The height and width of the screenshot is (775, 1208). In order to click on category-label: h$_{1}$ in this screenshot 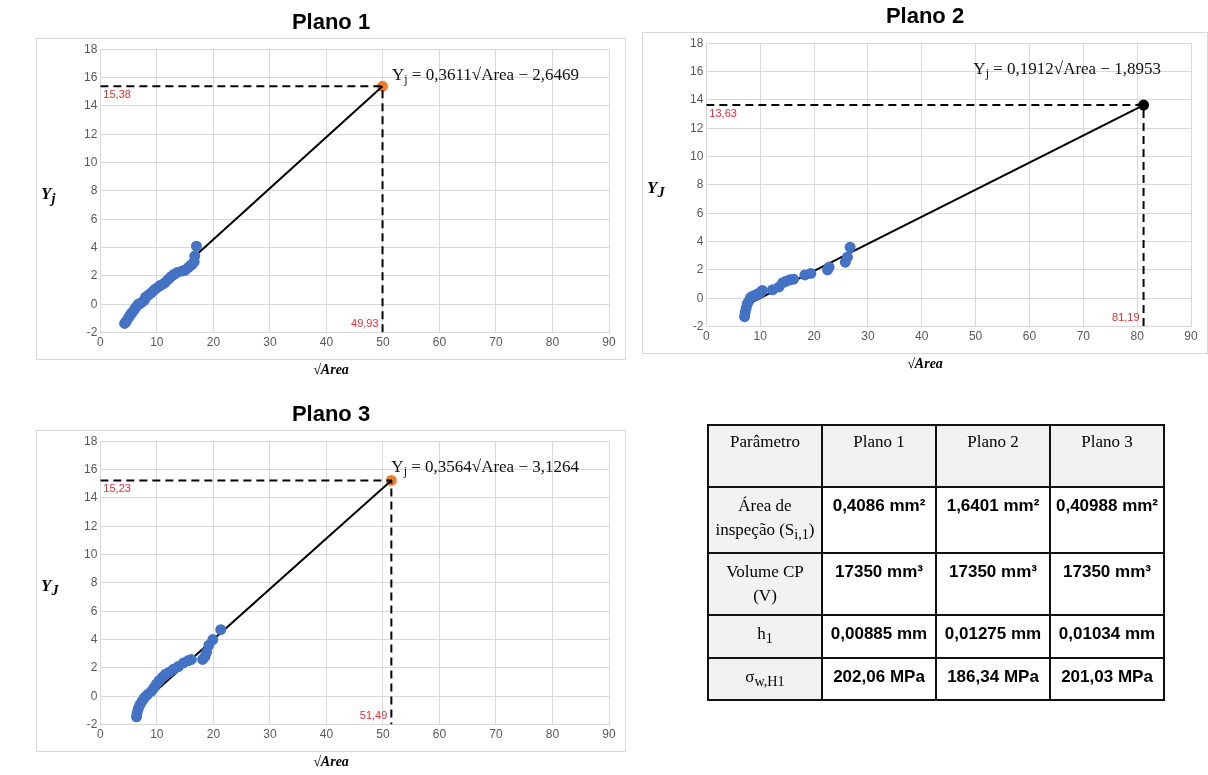, I will do `click(765, 635)`.